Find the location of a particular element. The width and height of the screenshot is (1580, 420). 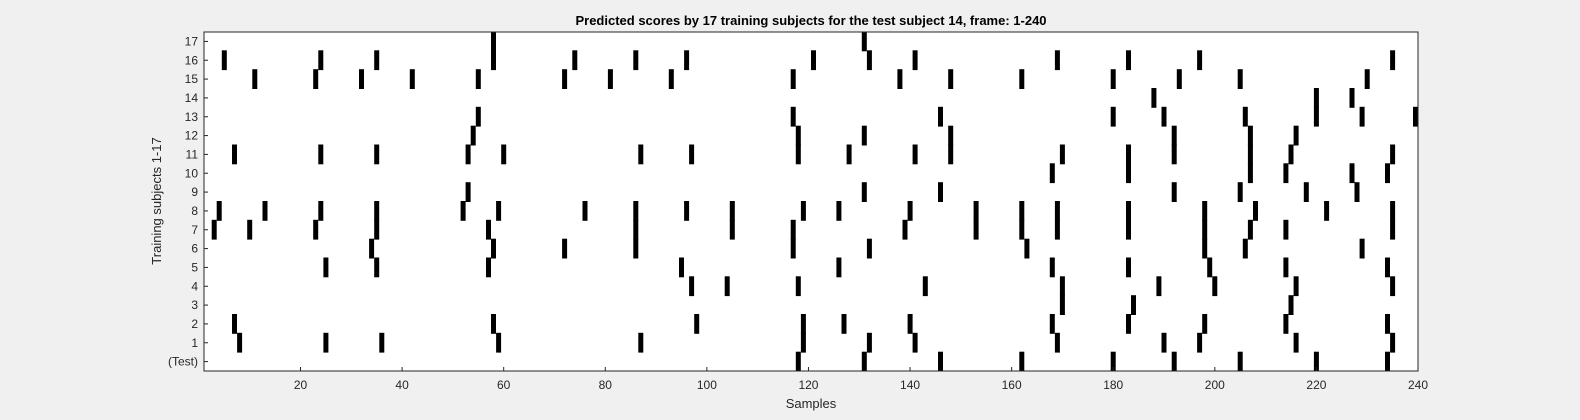

x-axis-label: Samples is located at coordinates (811, 403).